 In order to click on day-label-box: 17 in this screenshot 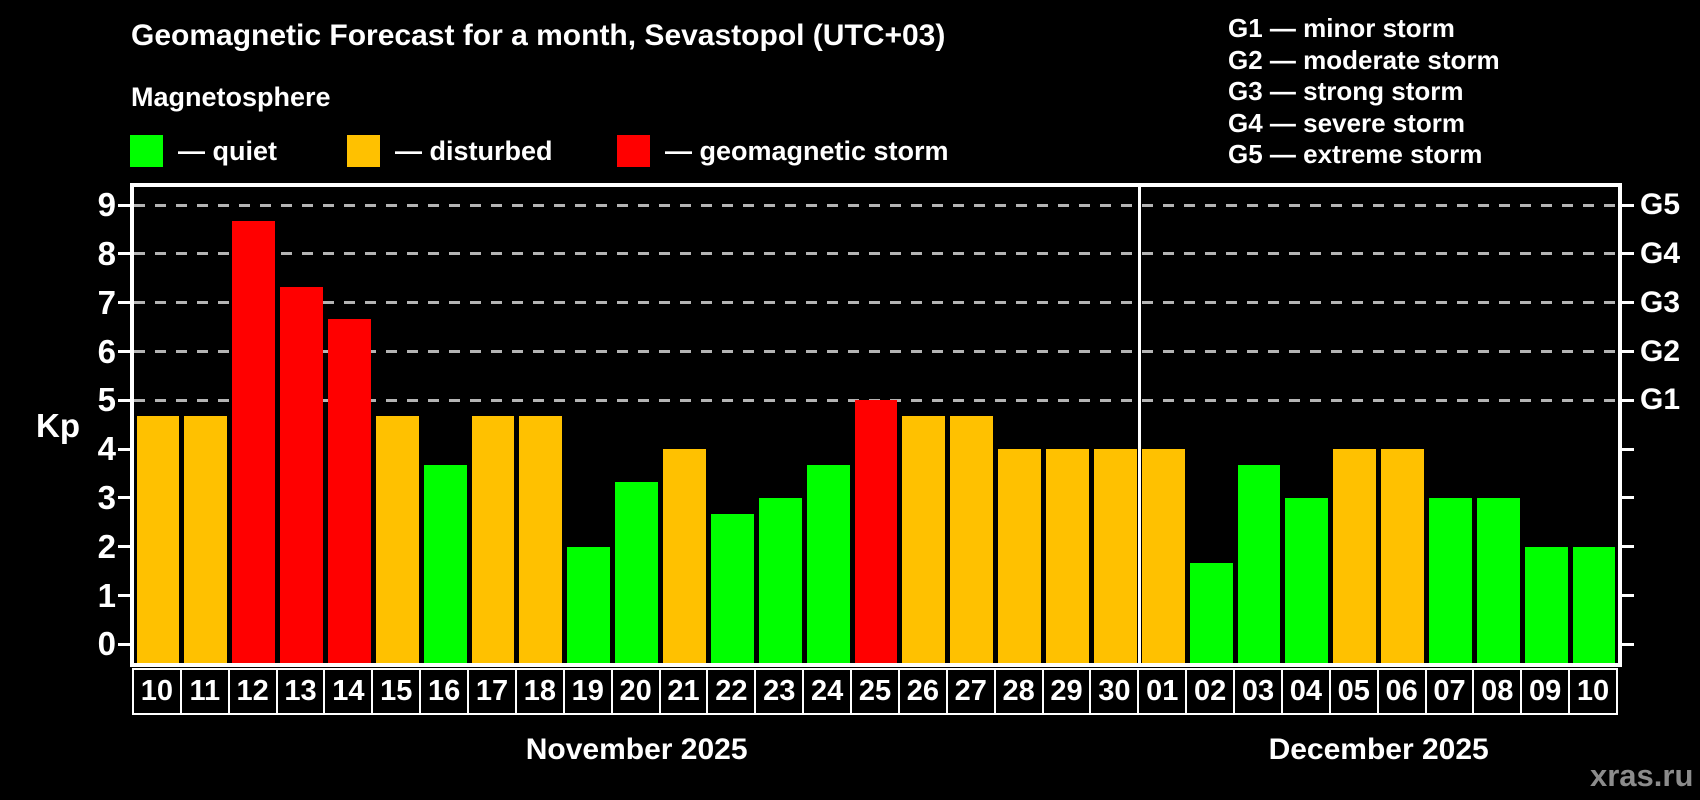, I will do `click(492, 691)`.